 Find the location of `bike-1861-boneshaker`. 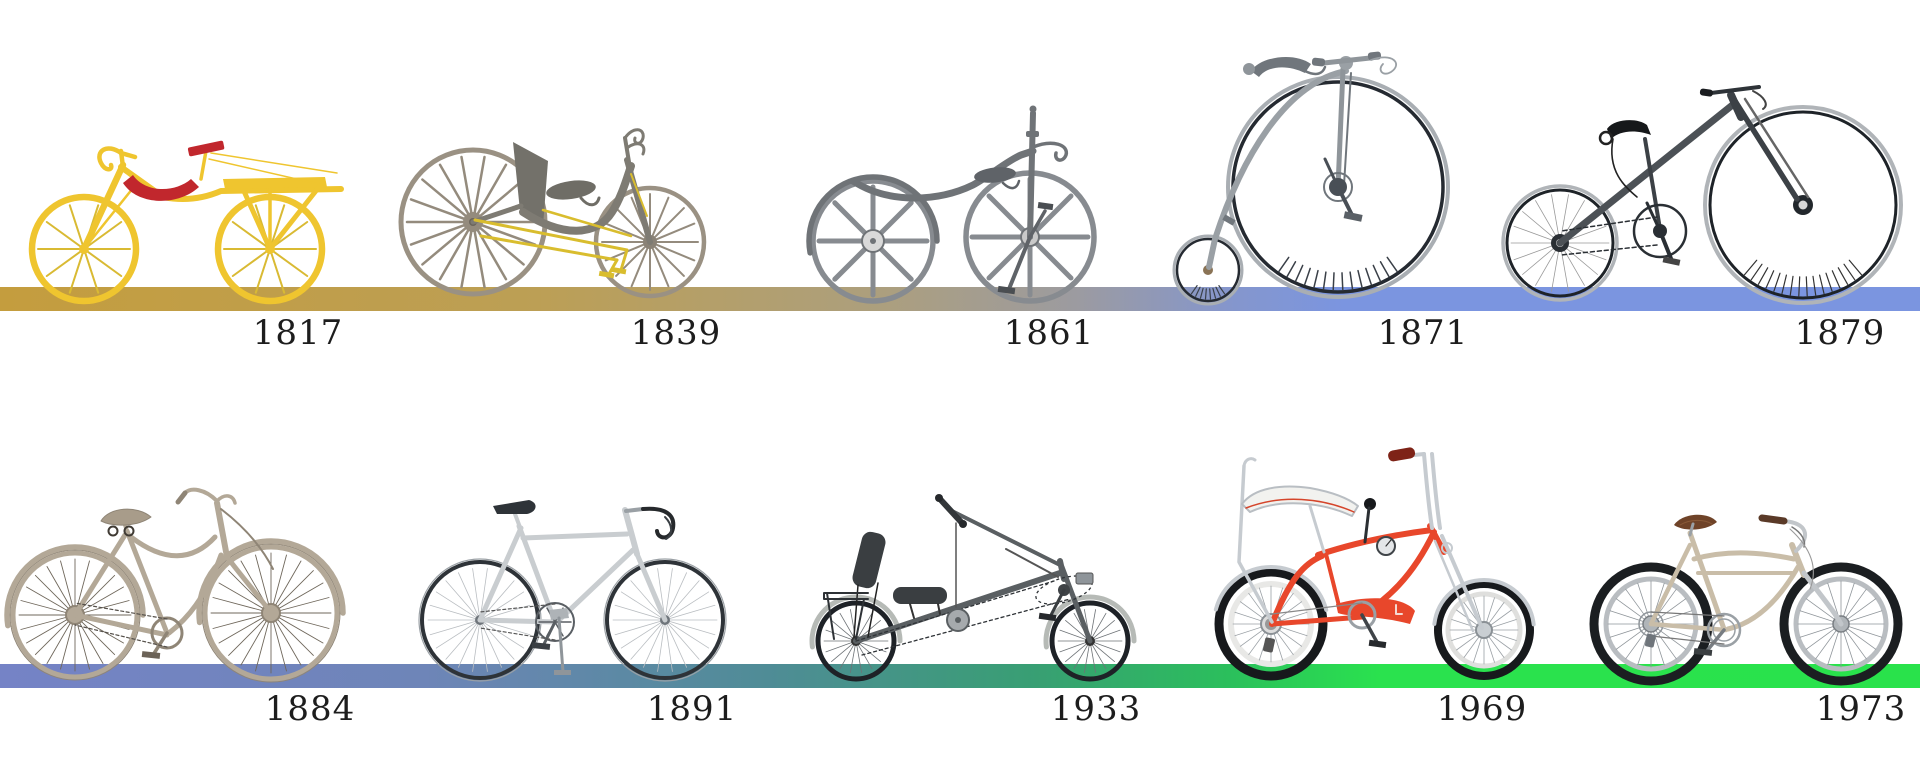

bike-1861-boneshaker is located at coordinates (951, 206).